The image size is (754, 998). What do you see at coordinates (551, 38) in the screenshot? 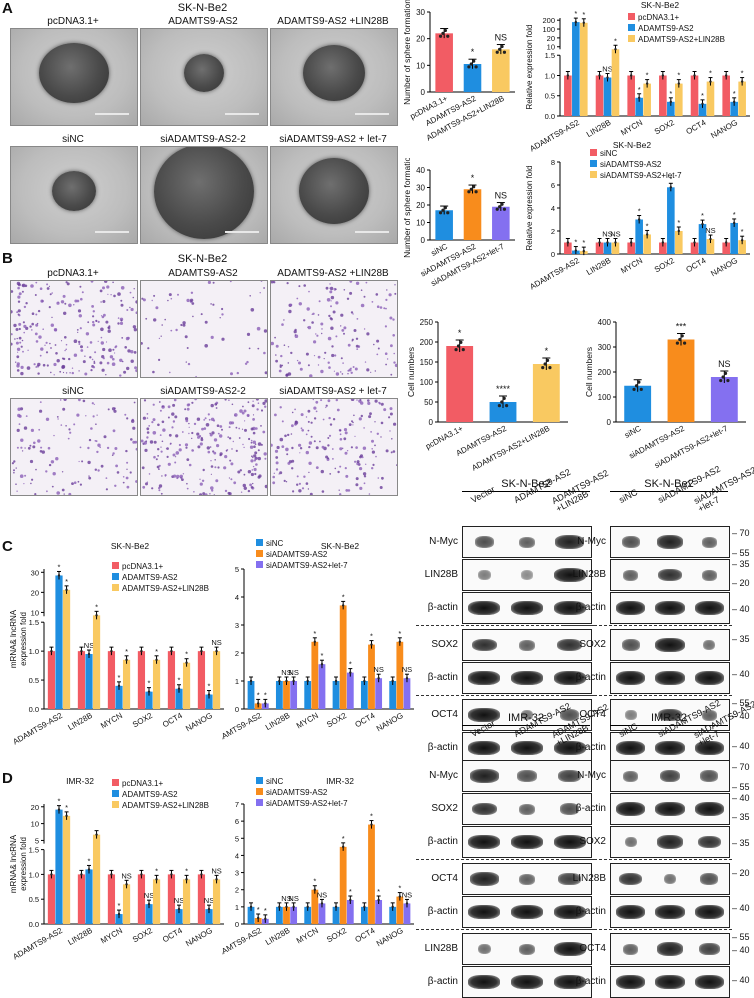
I see `y-tick-label: 20` at bounding box center [551, 38].